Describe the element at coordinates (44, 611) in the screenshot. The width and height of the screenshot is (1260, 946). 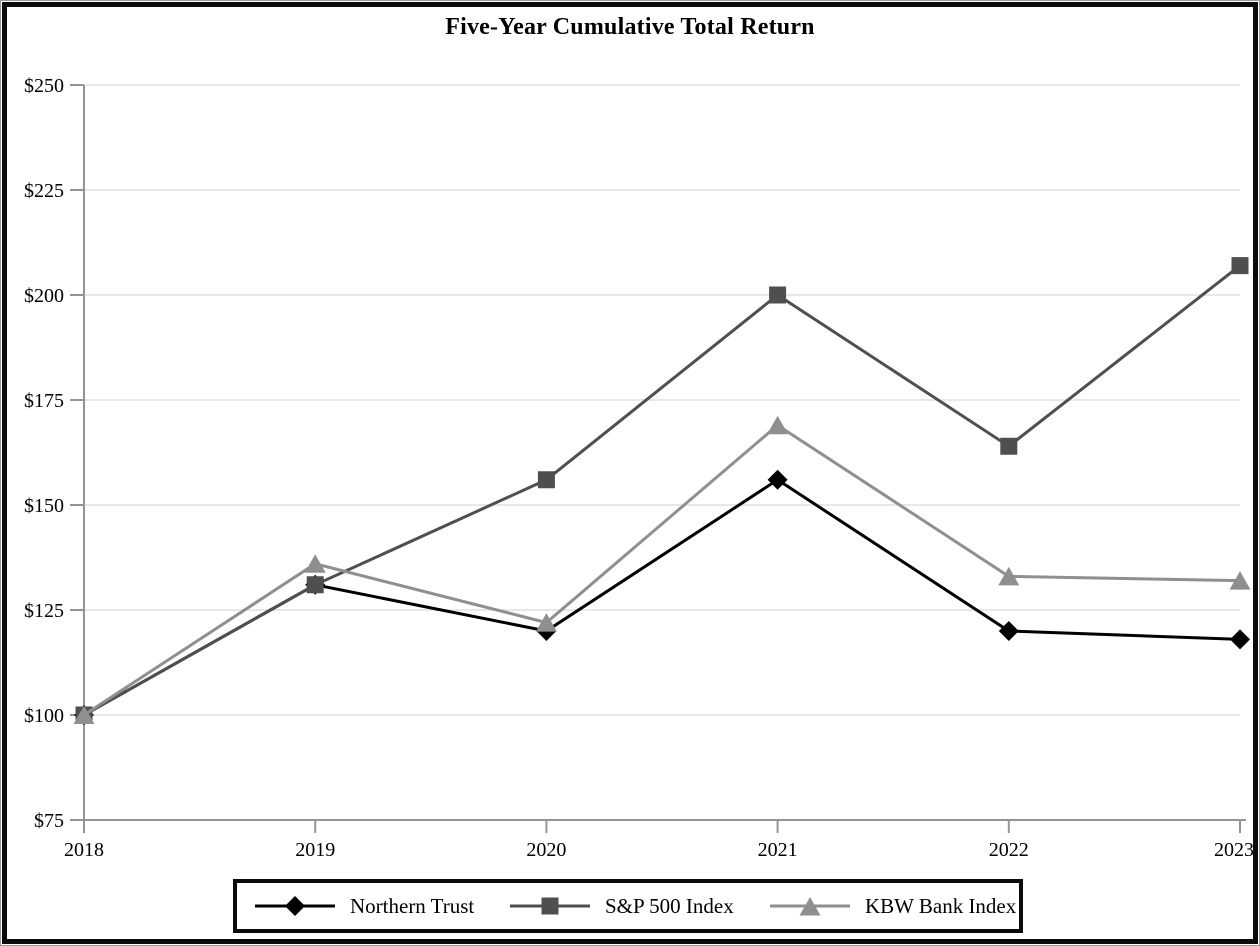
I see `y-axis-label: $125` at that location.